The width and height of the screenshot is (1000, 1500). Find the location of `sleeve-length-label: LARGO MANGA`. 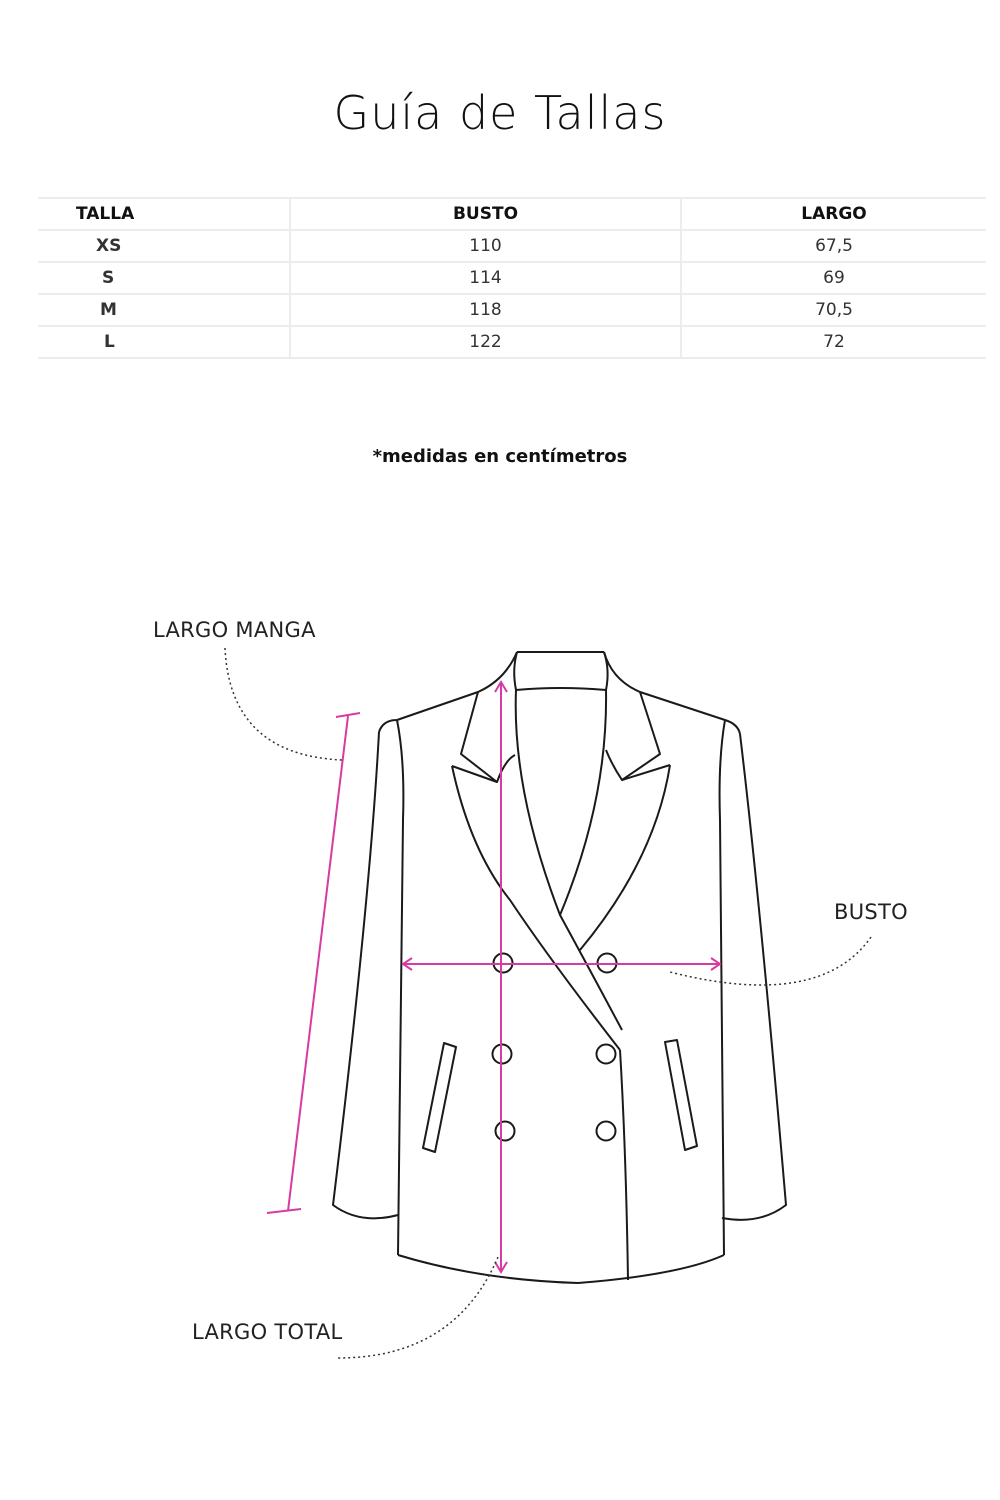

sleeve-length-label: LARGO MANGA is located at coordinates (234, 630).